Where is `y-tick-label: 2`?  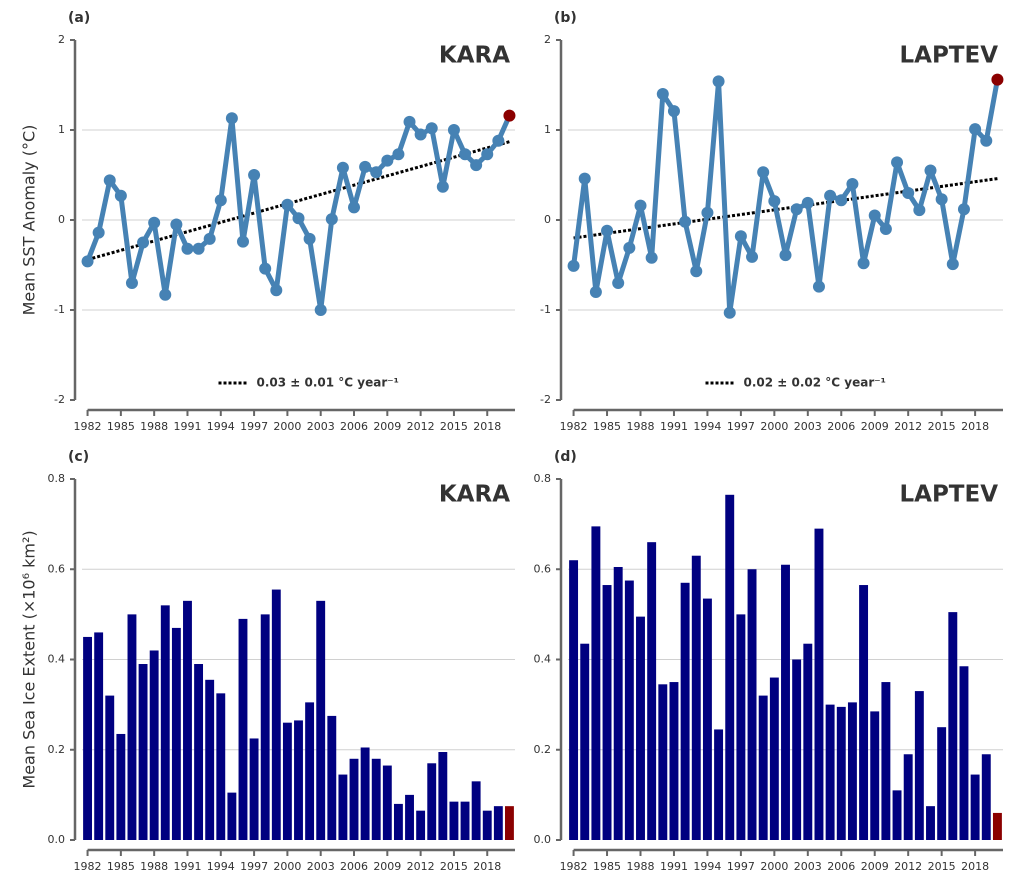 y-tick-label: 2 is located at coordinates (61, 39).